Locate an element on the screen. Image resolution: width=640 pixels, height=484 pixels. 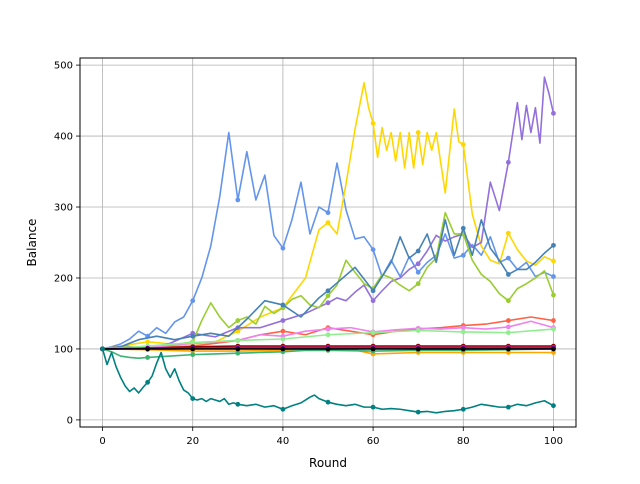
y-tick-label: 0 is located at coordinates (70, 420).